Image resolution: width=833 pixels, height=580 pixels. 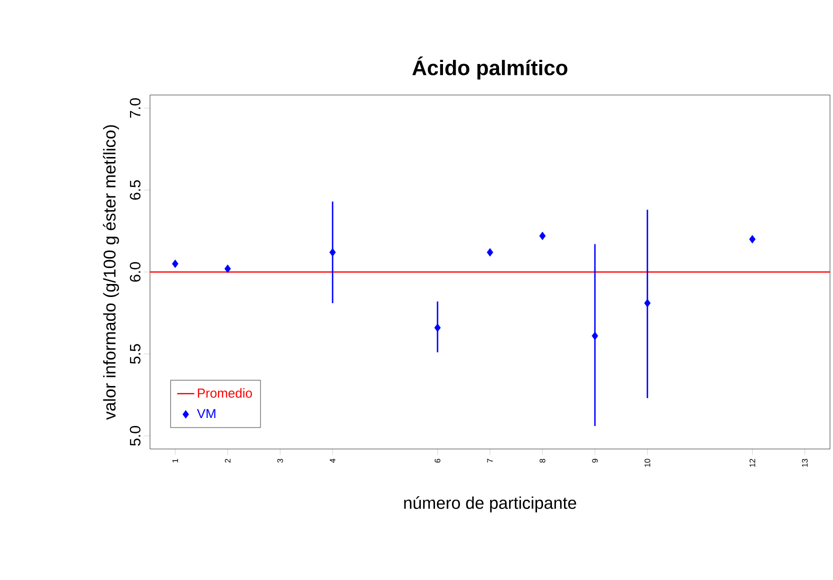 What do you see at coordinates (437, 460) in the screenshot?
I see `x-tick-label: 6` at bounding box center [437, 460].